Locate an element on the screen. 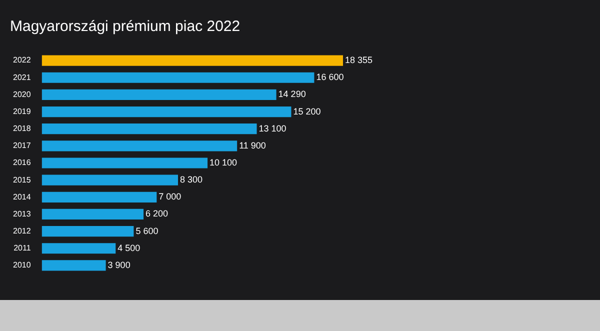 This screenshot has width=600, height=331. data-label: 11 900 is located at coordinates (252, 145).